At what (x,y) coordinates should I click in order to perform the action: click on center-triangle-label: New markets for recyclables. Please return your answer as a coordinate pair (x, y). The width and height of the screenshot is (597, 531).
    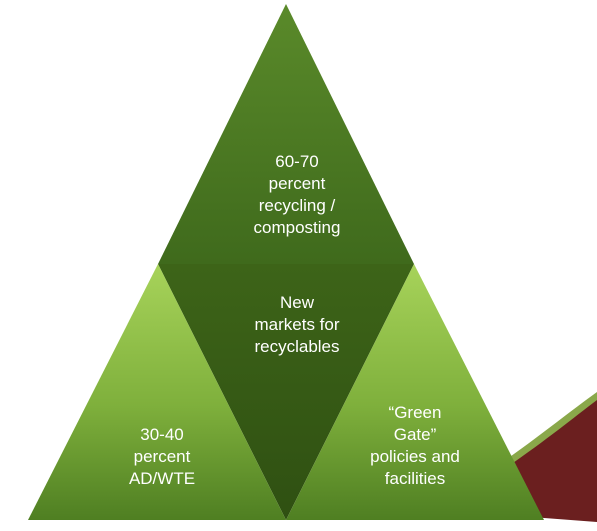
    Looking at the image, I should click on (297, 324).